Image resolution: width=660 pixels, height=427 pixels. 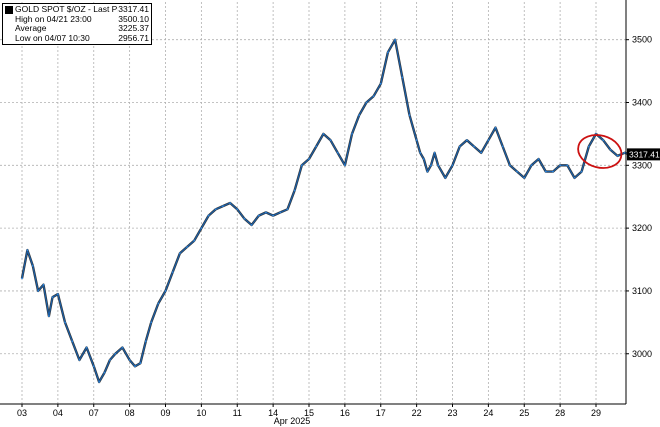 What do you see at coordinates (309, 413) in the screenshot?
I see `x-tick-label: 15` at bounding box center [309, 413].